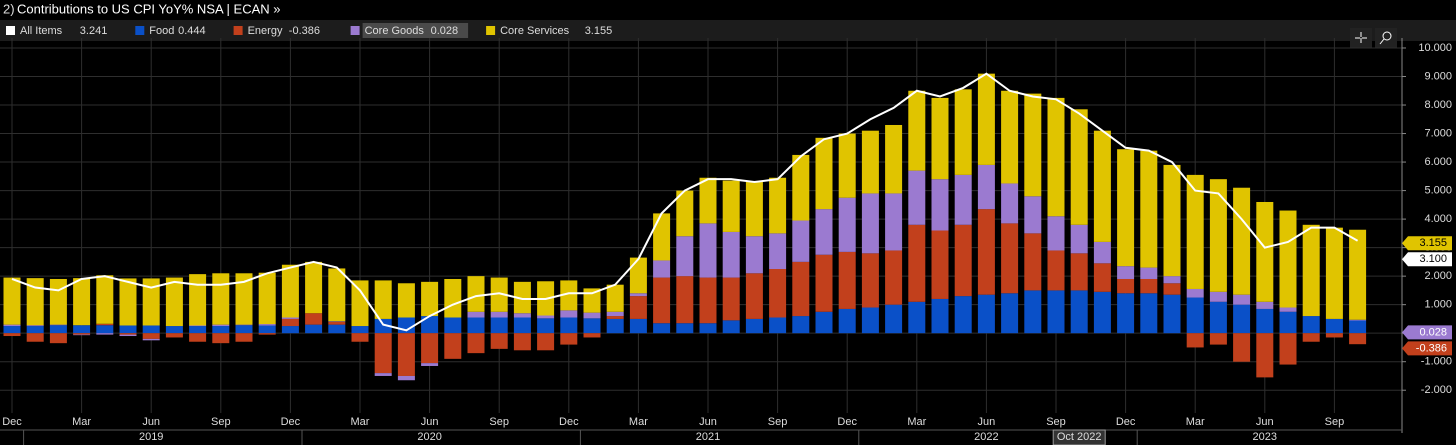 The image size is (1456, 445). I want to click on legend-value: 0.444, so click(192, 31).